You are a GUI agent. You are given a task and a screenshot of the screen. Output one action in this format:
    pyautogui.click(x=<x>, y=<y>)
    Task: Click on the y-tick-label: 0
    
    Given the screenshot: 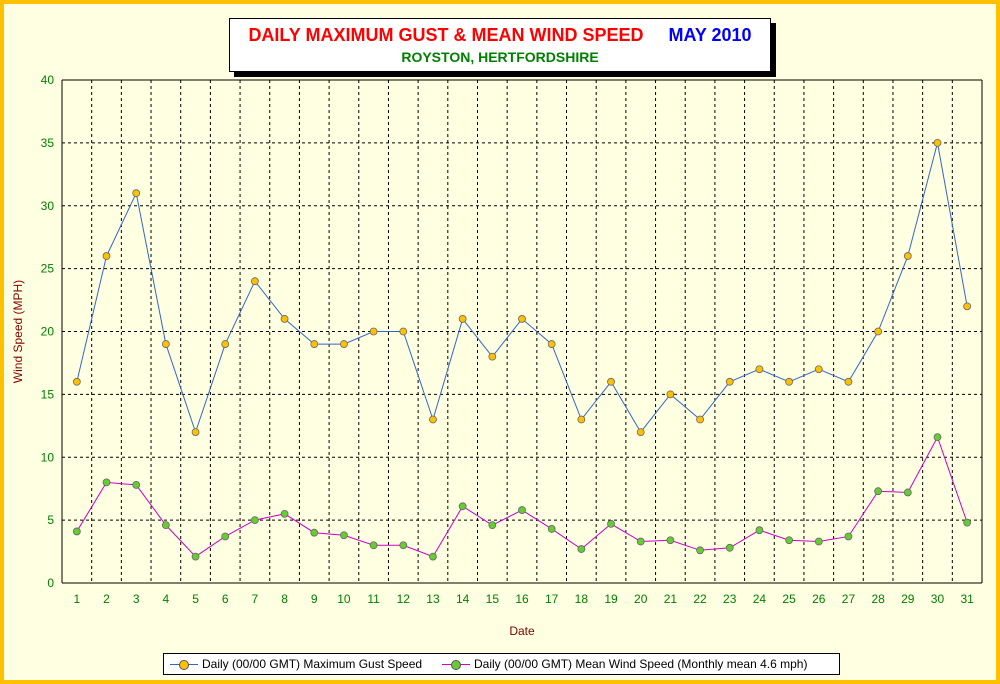 What is the action you would take?
    pyautogui.click(x=50, y=583)
    